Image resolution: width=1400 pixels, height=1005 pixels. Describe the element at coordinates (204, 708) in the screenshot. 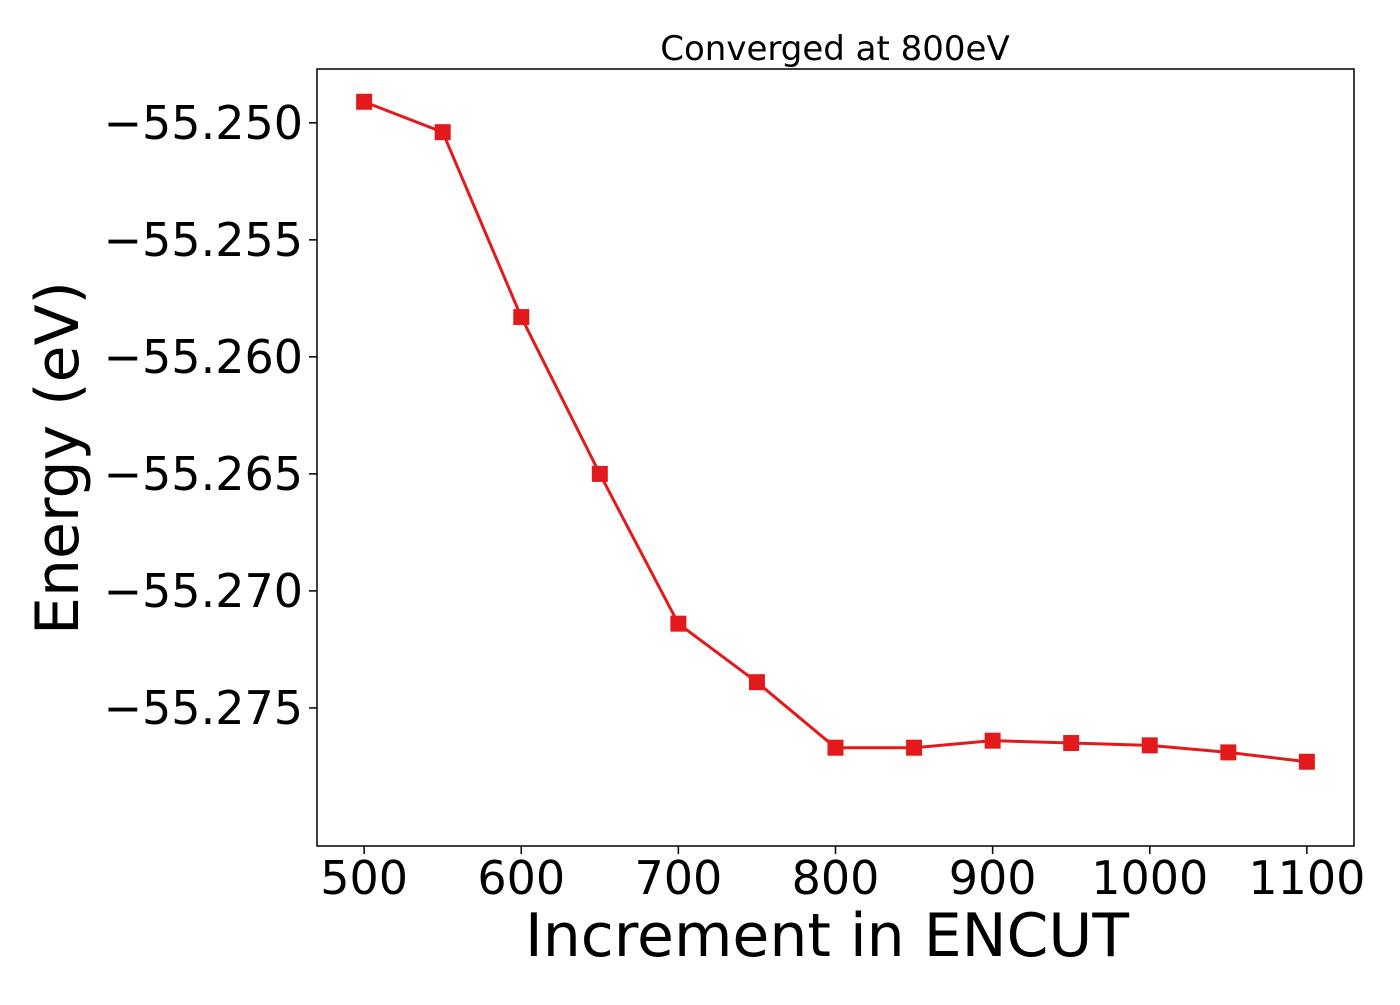

I see `y-tick-label: −55.275` at that location.